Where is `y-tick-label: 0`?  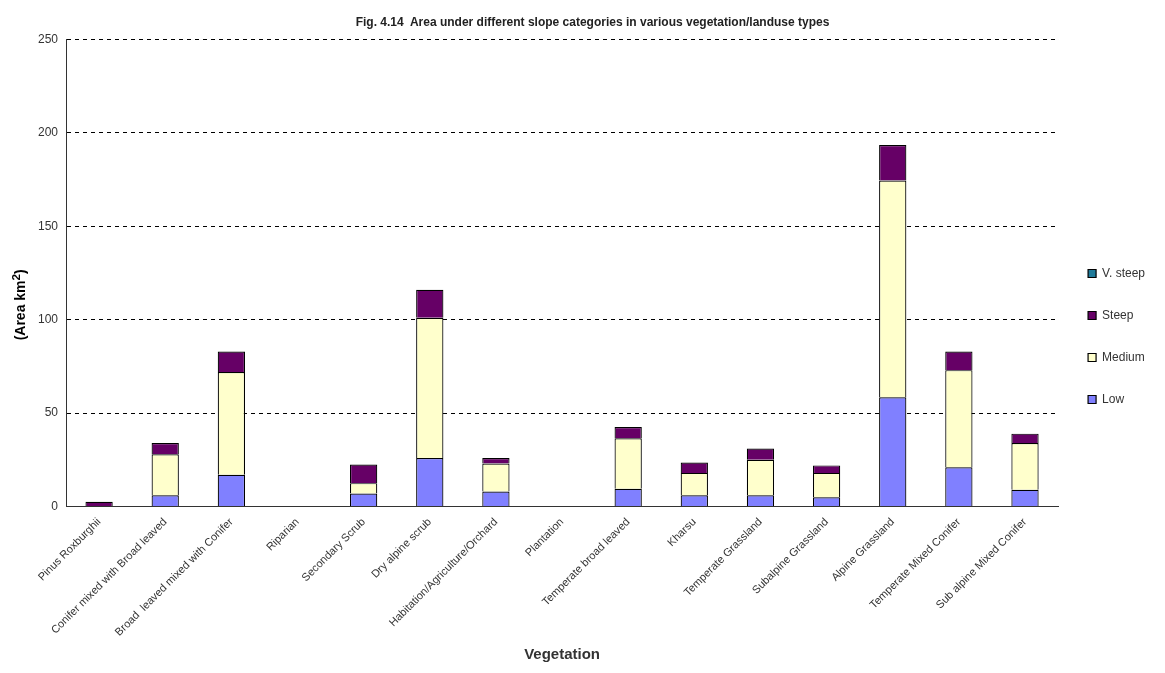
y-tick-label: 0 is located at coordinates (55, 505).